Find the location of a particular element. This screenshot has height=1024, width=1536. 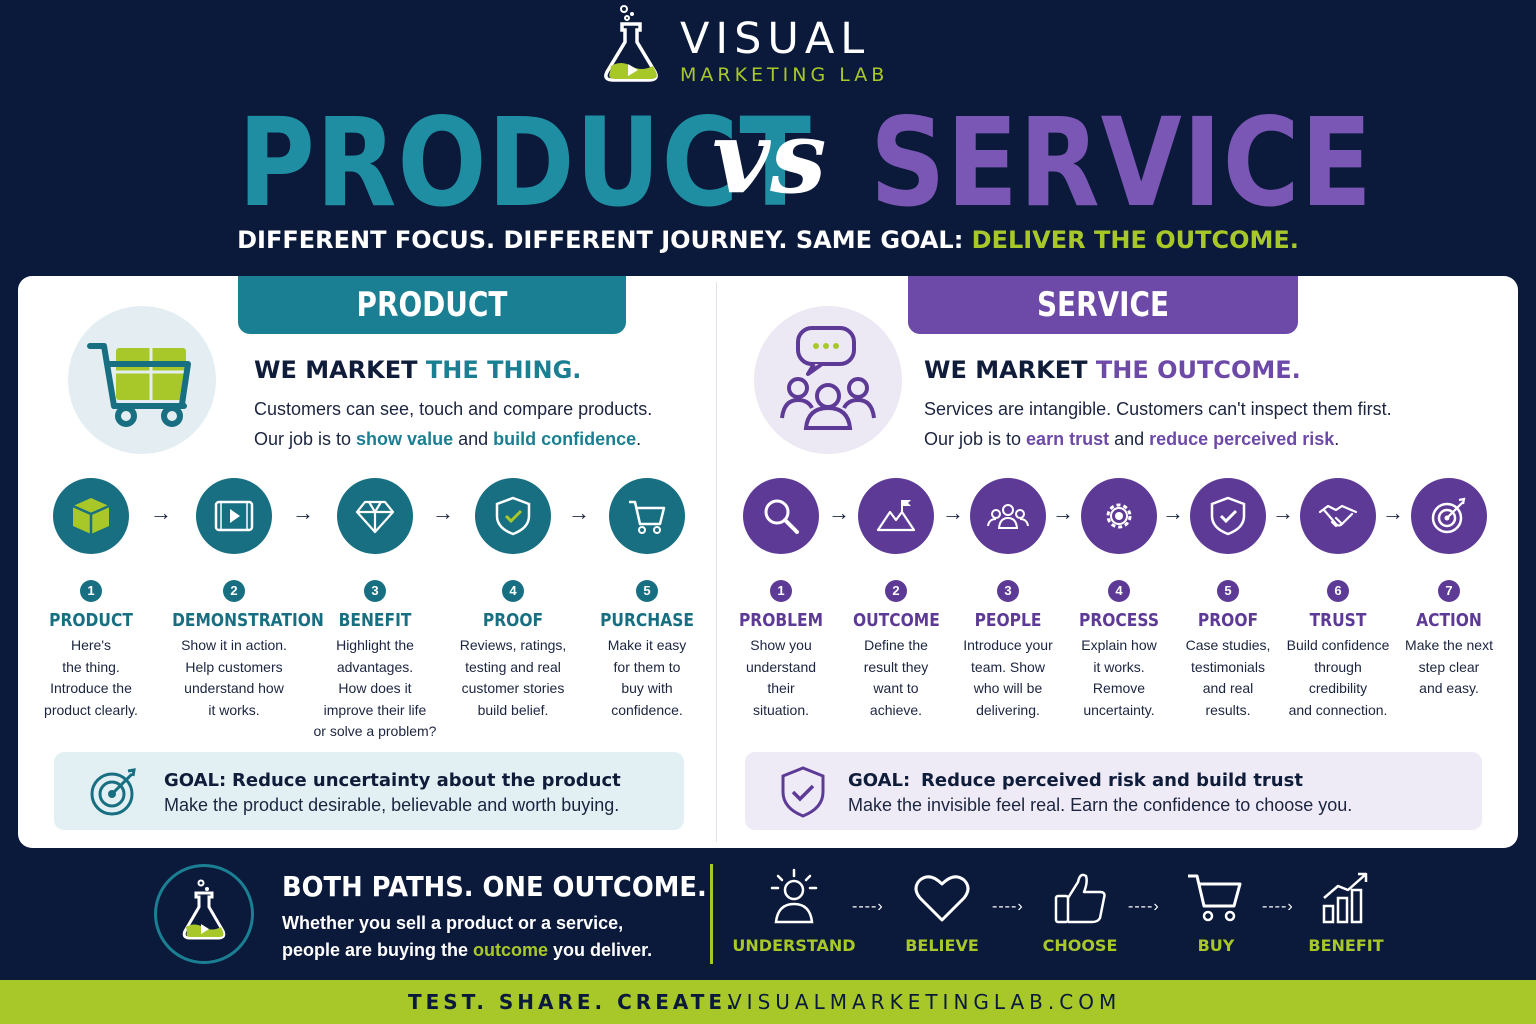

flow-choose: CHOOSE is located at coordinates (1080, 911).